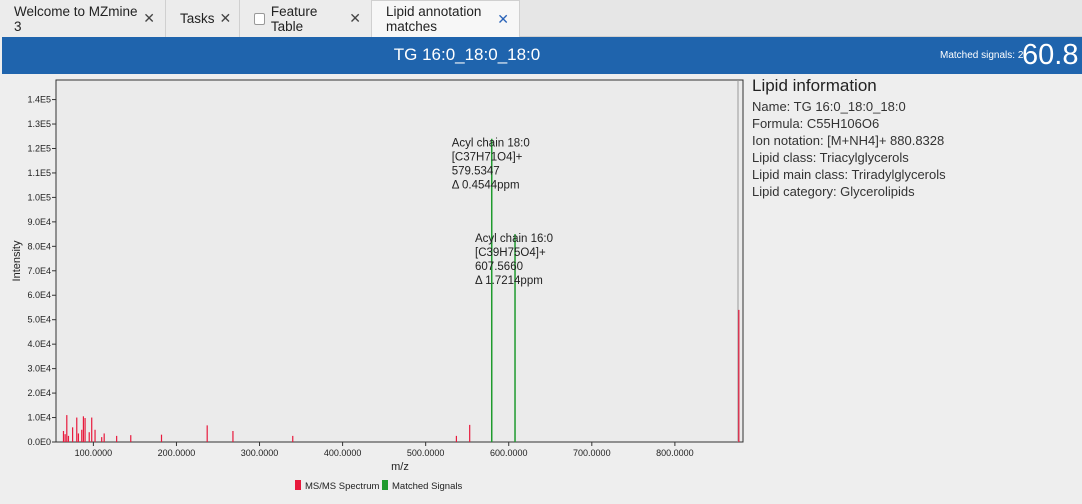 The image size is (1082, 504). What do you see at coordinates (298, 485) in the screenshot?
I see `legend-swatch-msms` at bounding box center [298, 485].